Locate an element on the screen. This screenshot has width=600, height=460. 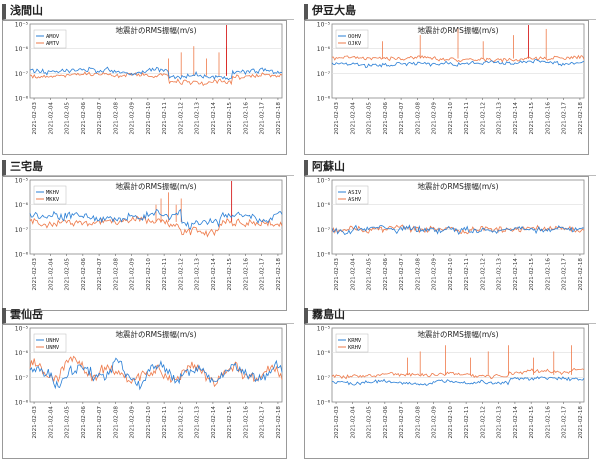
legend-label: MKKV is located at coordinates (53, 200).